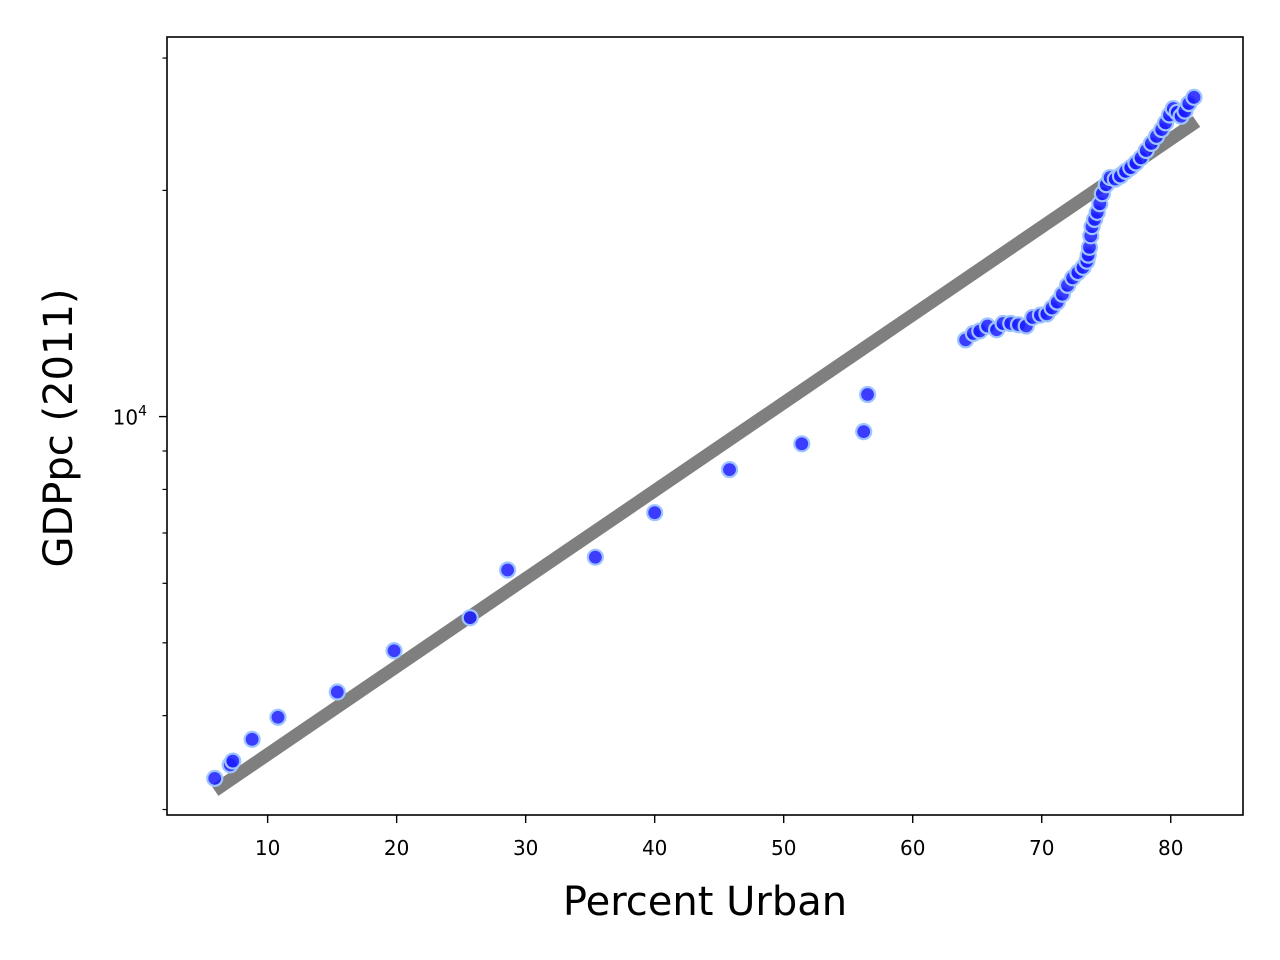 The image size is (1280, 960). Describe the element at coordinates (783, 848) in the screenshot. I see `x-tick-label: 50` at that location.